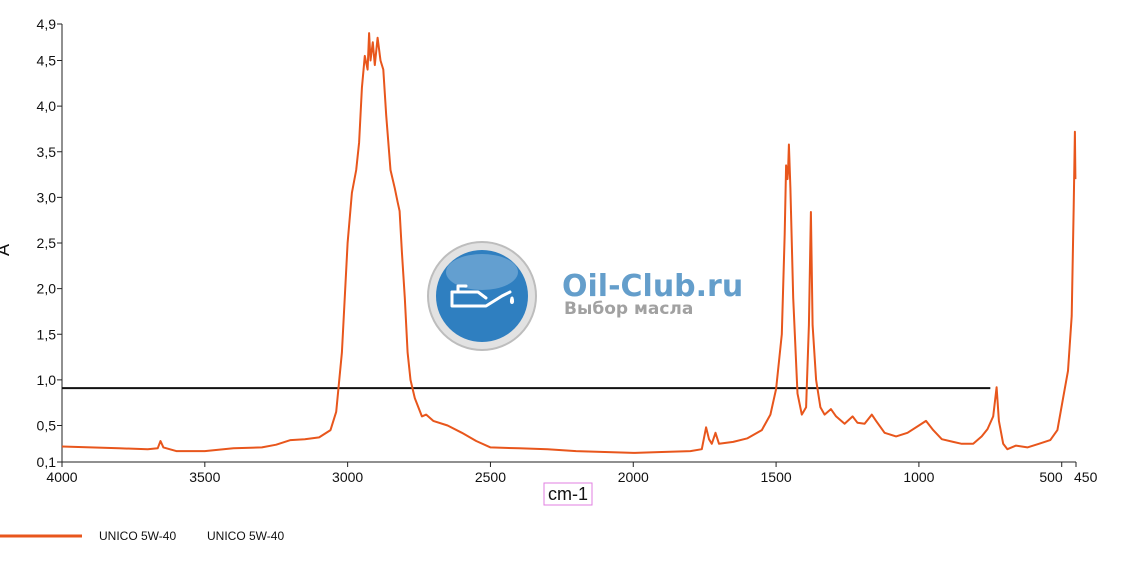 The image size is (1128, 574). I want to click on y-tick-label: 4,0, so click(47, 106).